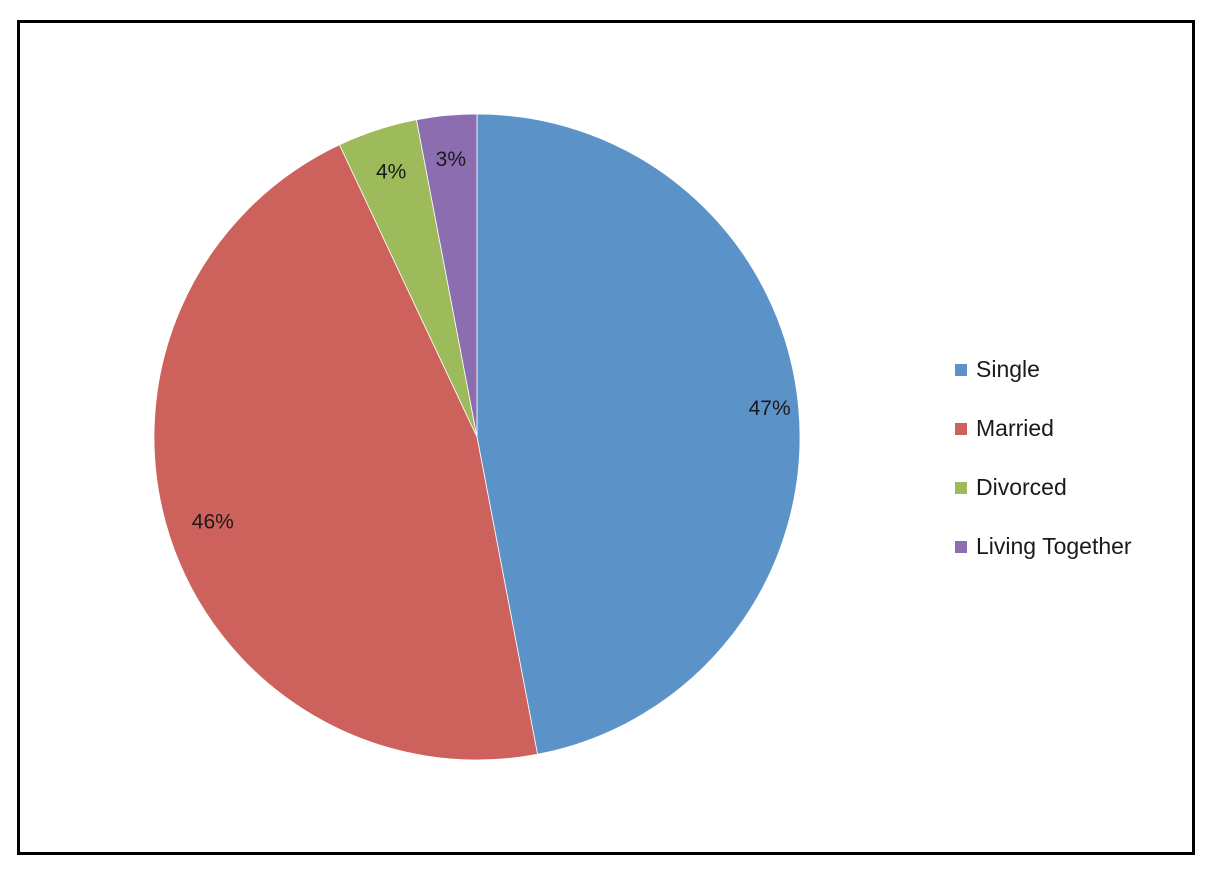  What do you see at coordinates (961, 487) in the screenshot?
I see `legend-swatch-divorced` at bounding box center [961, 487].